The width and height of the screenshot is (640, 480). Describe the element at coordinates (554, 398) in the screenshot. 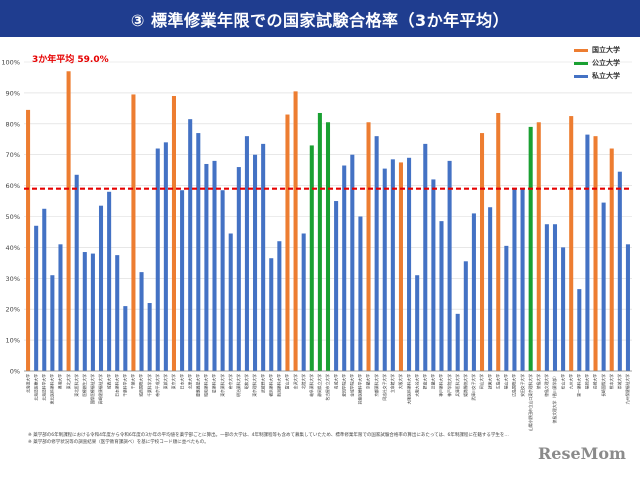

I see `x-tick-label: 徳島文理大学（香川薬学部）` at that location.